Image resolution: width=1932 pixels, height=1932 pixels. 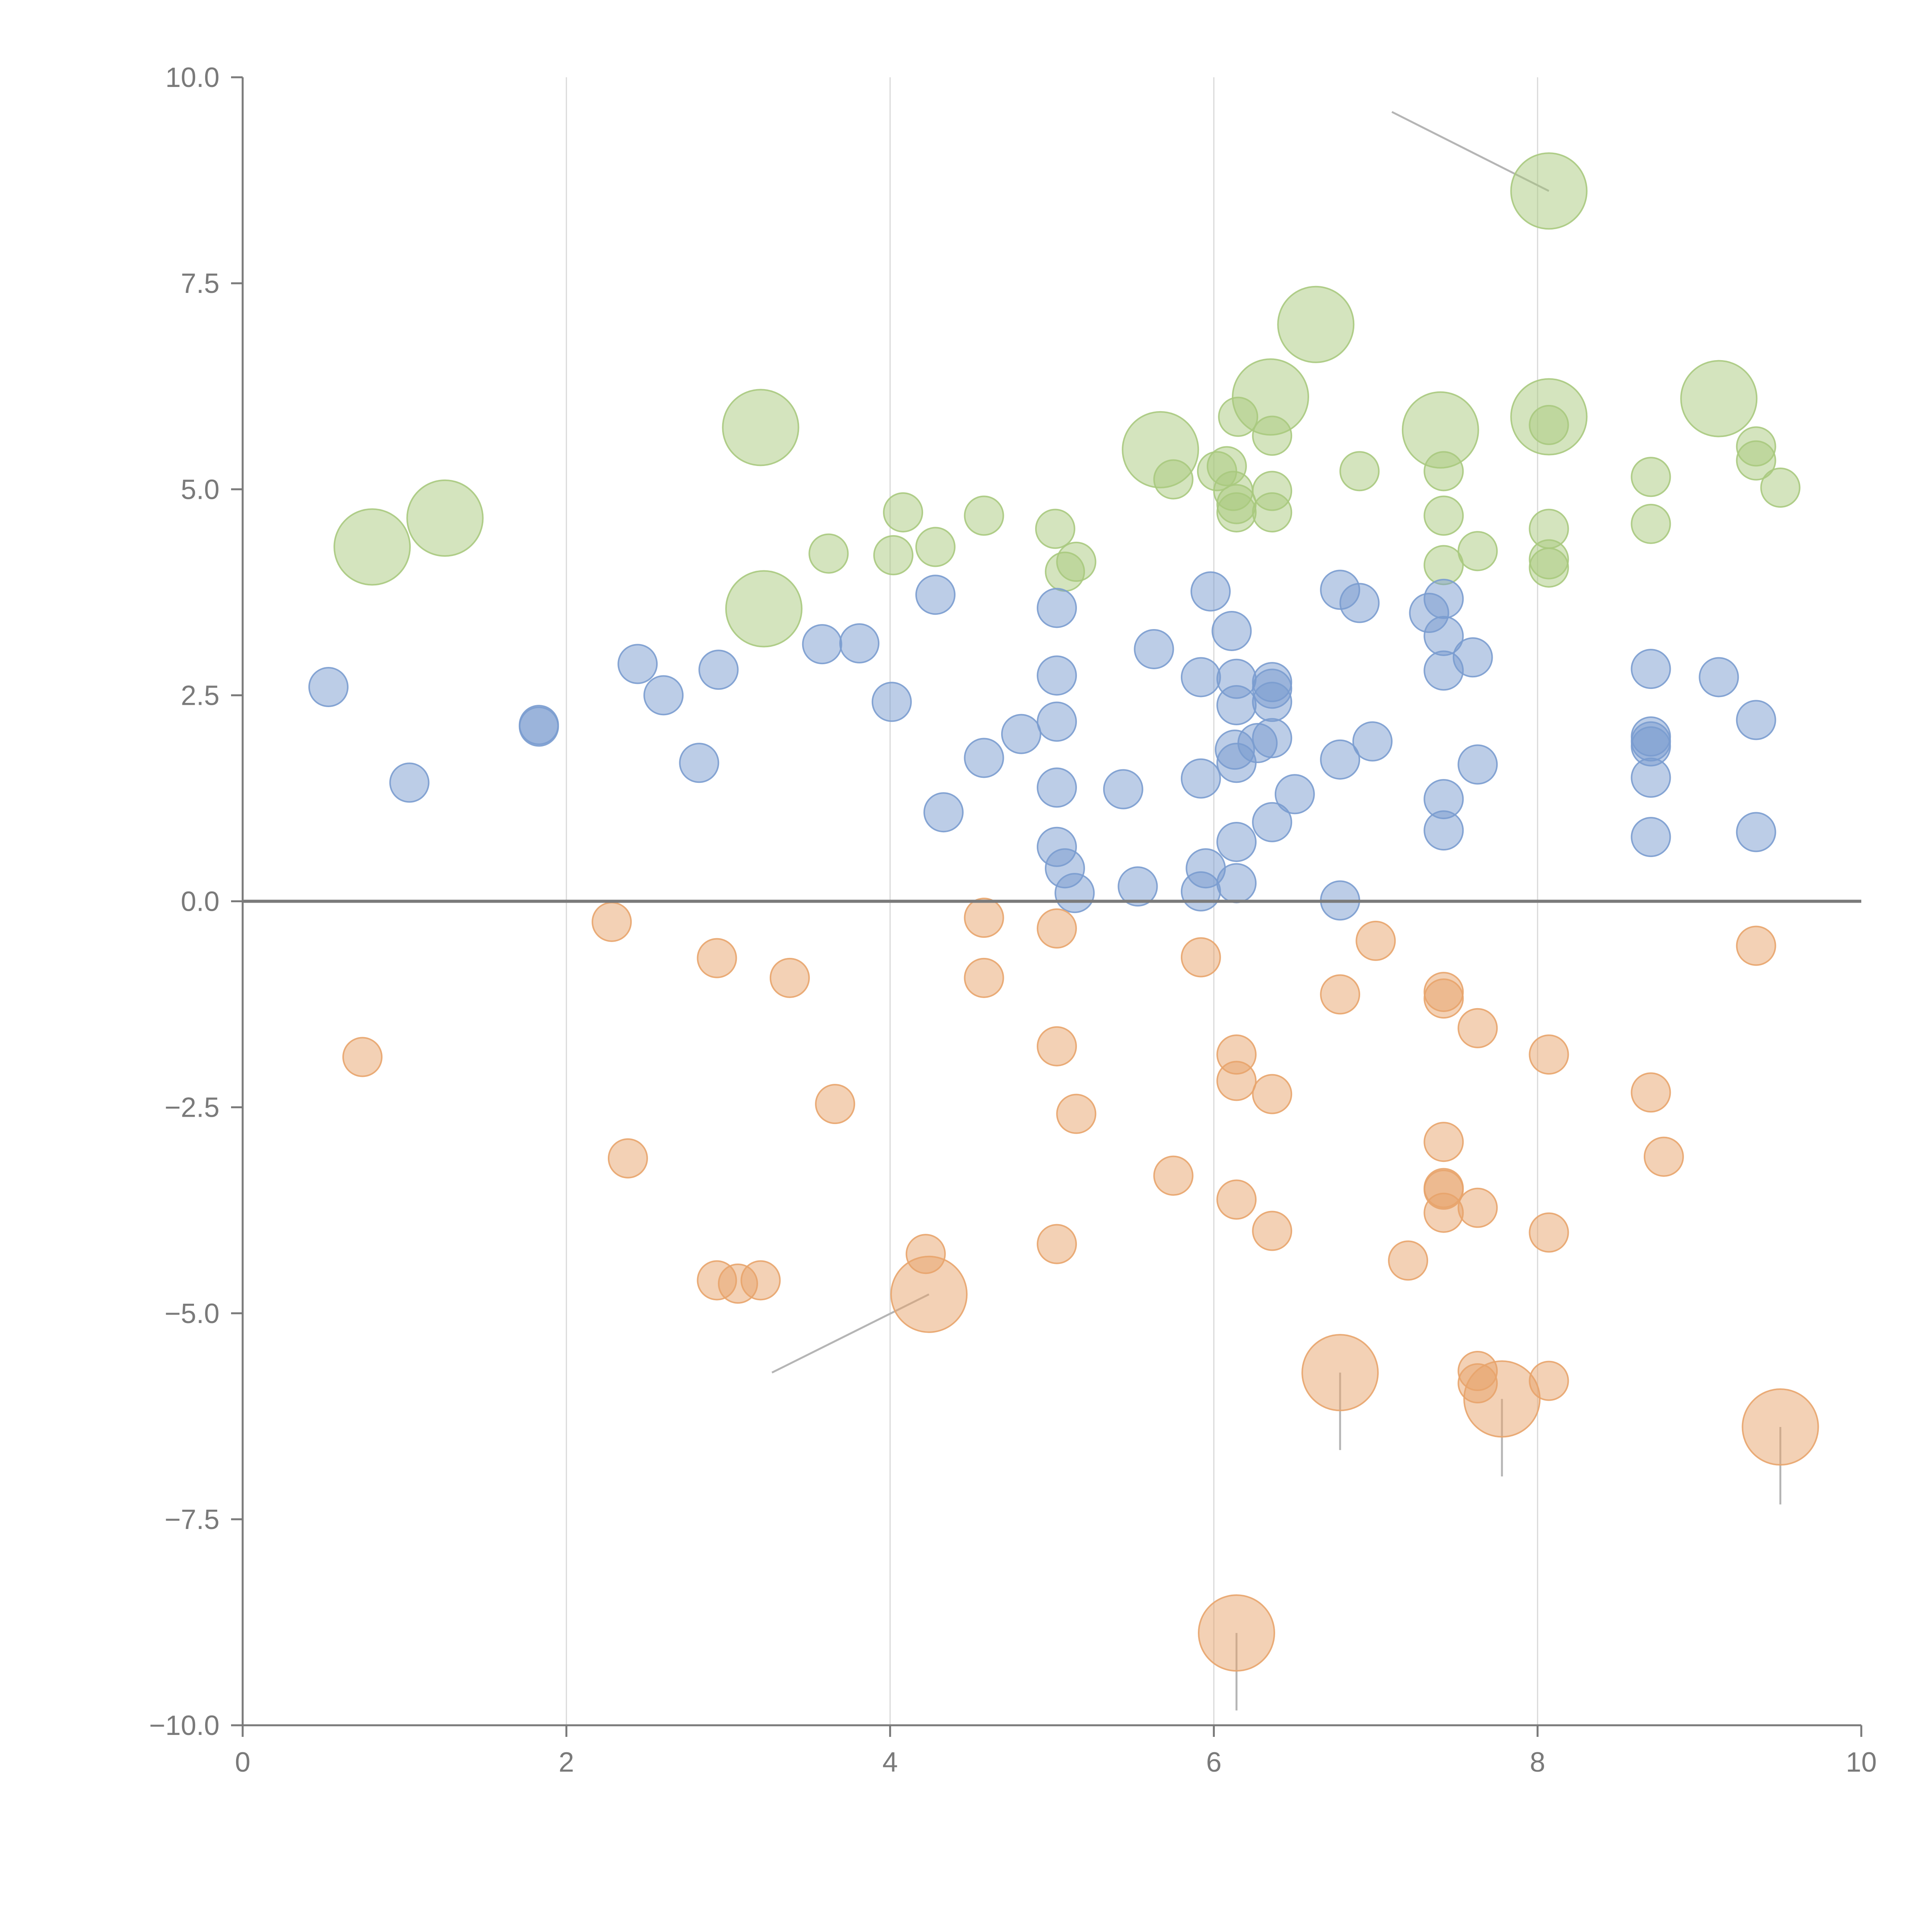 What do you see at coordinates (1056, 1752) in the screenshot?
I see `x-axis-ticks: 0 2 4 6 8 10` at bounding box center [1056, 1752].